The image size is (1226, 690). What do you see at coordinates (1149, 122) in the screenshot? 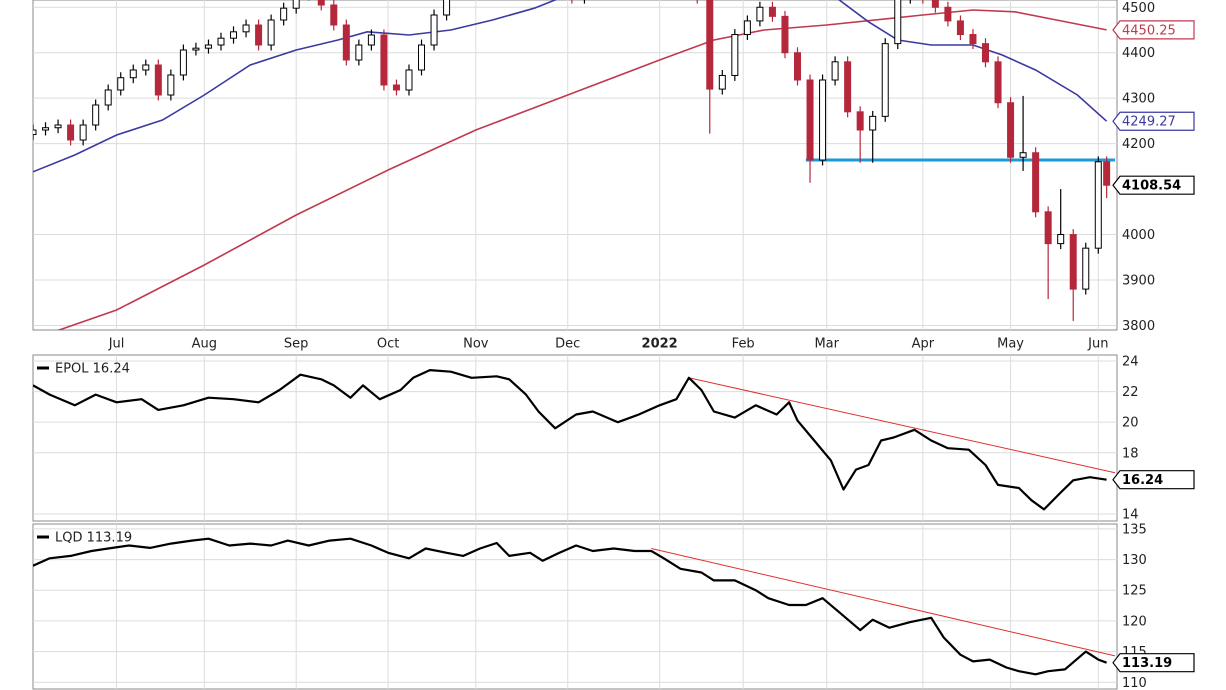
I see `value-tag-label: 4249.27` at bounding box center [1149, 122].